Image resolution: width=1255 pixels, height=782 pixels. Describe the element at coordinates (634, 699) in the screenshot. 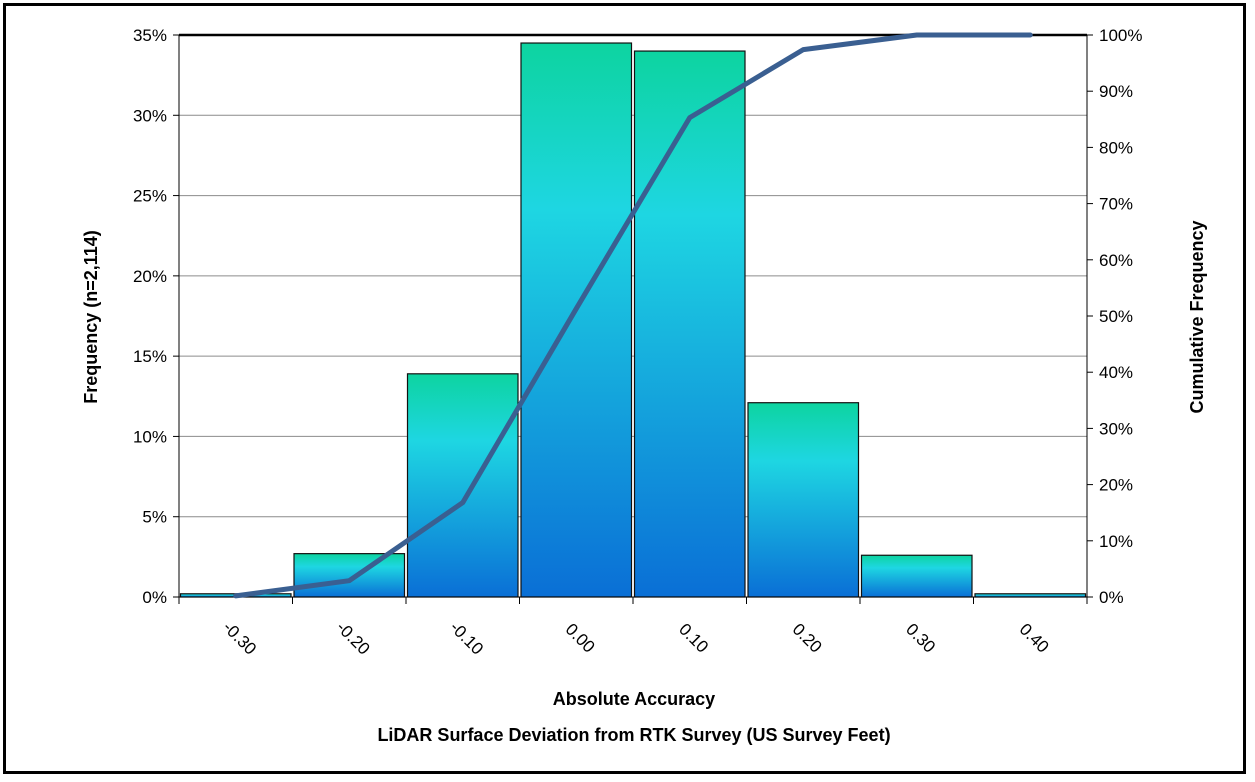

I see `x-axis-title: Absolute Accuracy` at that location.